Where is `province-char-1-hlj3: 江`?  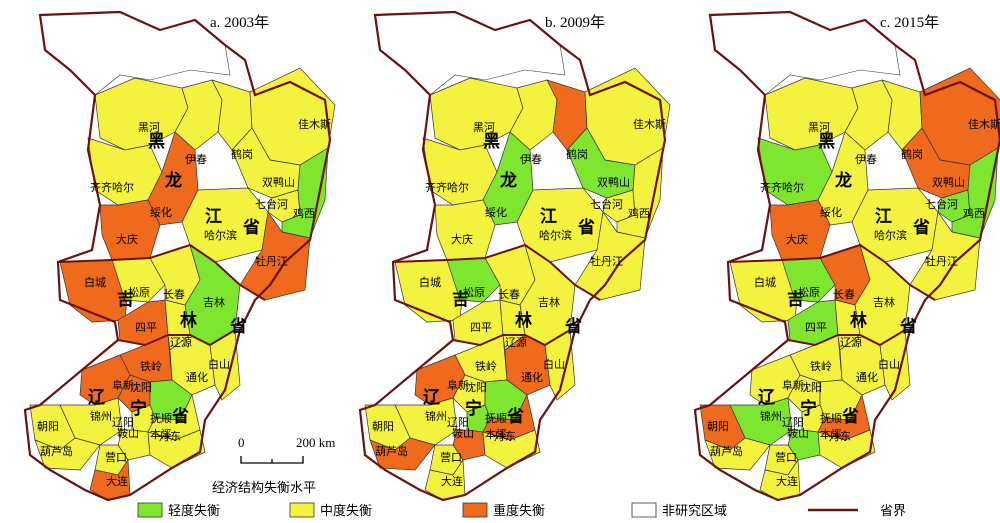 province-char-1-hlj3: 江 is located at coordinates (548, 217).